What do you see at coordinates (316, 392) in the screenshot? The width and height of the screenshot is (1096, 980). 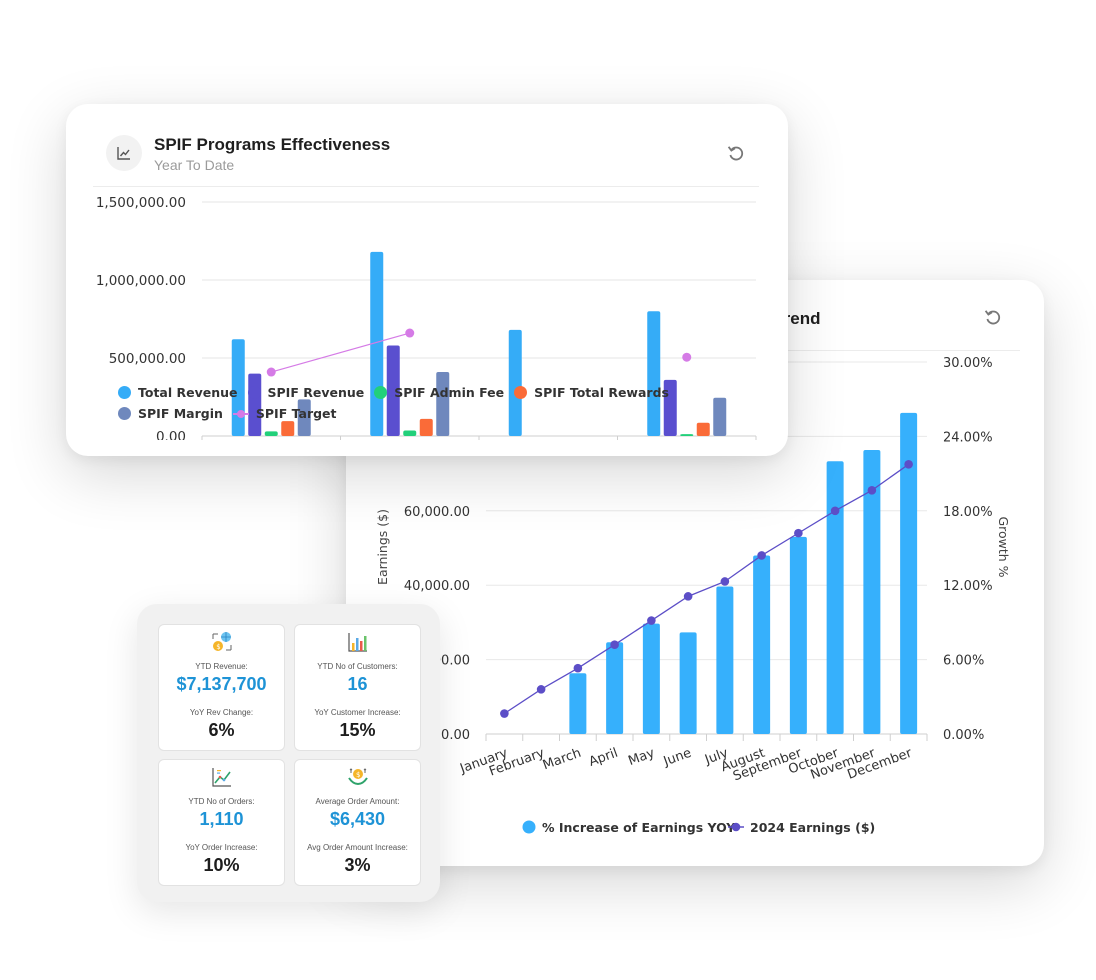 I see `legend-label: SPIF Revenue` at bounding box center [316, 392].